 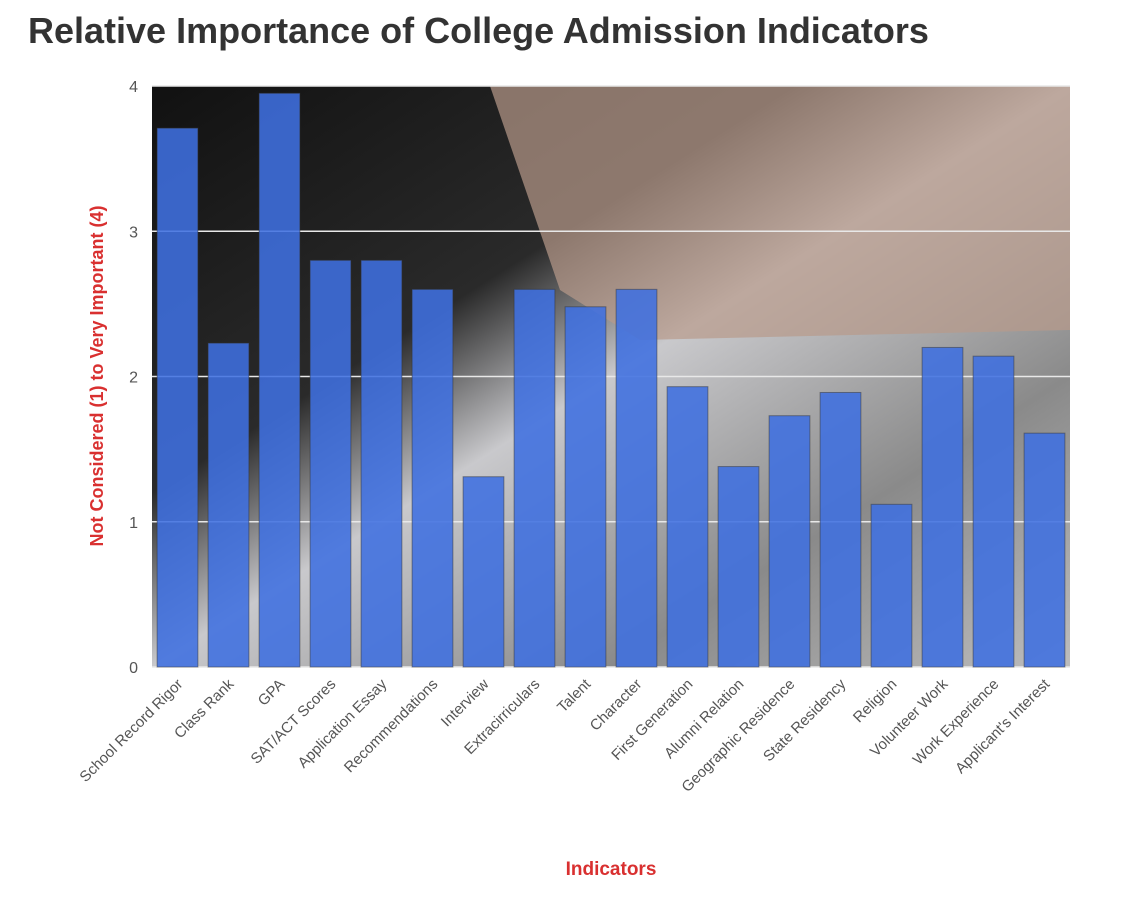 What do you see at coordinates (611, 869) in the screenshot?
I see `x-axis-label: Indicators` at bounding box center [611, 869].